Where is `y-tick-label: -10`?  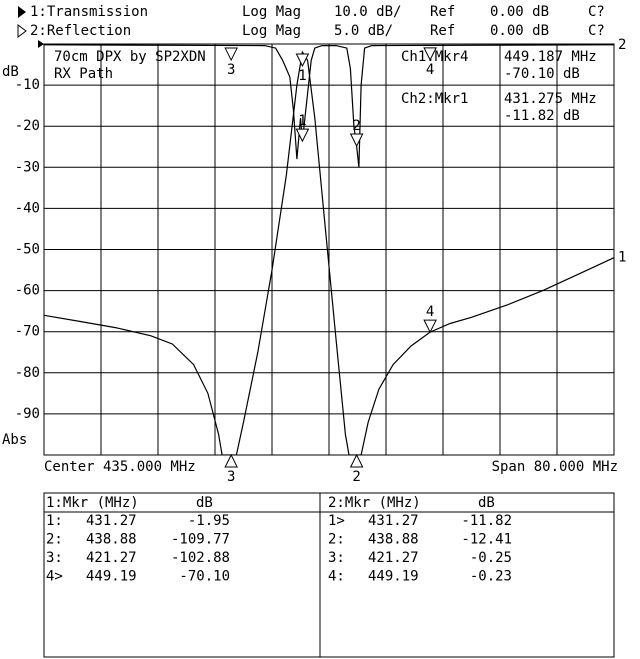 y-tick-label: -10 is located at coordinates (27, 85).